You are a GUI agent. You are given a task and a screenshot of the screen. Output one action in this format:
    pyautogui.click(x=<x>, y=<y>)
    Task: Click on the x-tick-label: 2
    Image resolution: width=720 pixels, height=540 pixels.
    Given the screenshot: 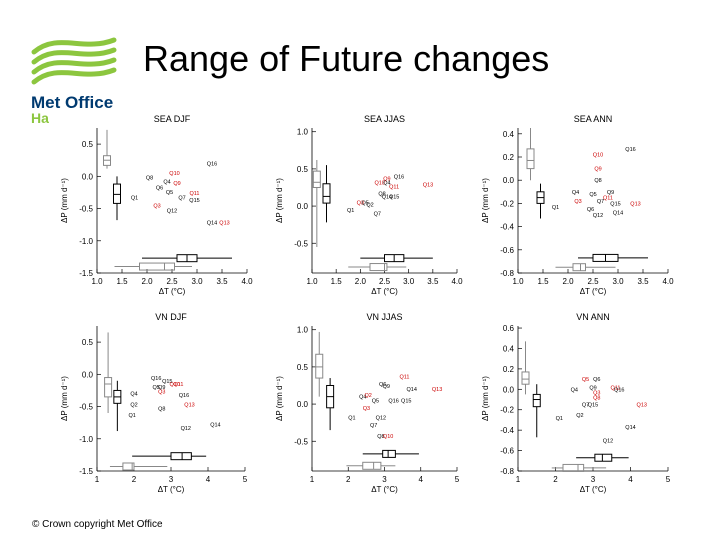 What is the action you would take?
    pyautogui.click(x=348, y=479)
    